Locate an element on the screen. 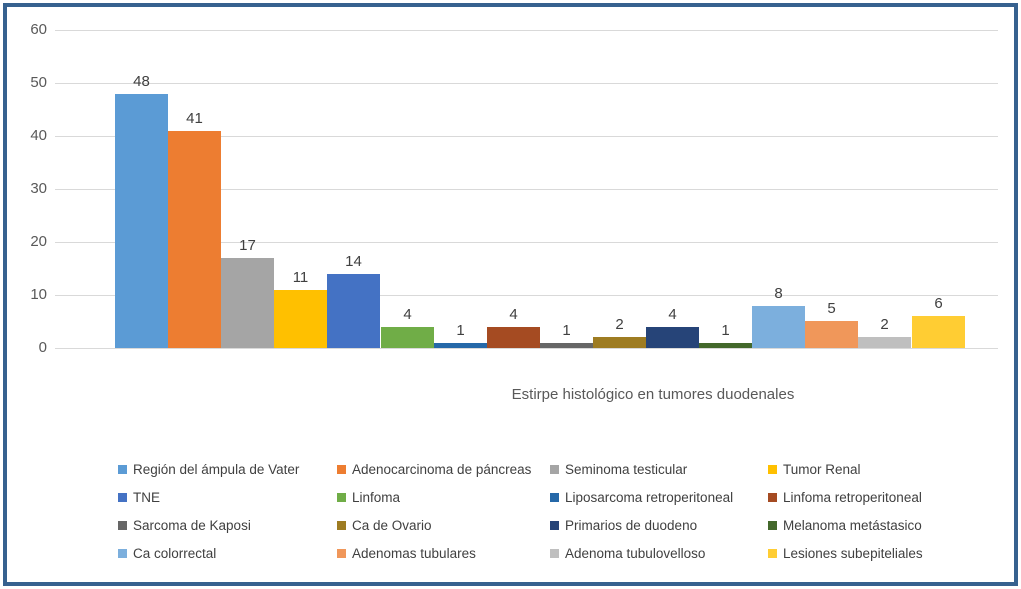 The height and width of the screenshot is (589, 1021). legend-item-16: Lesiones subepiteliales is located at coordinates (845, 553).